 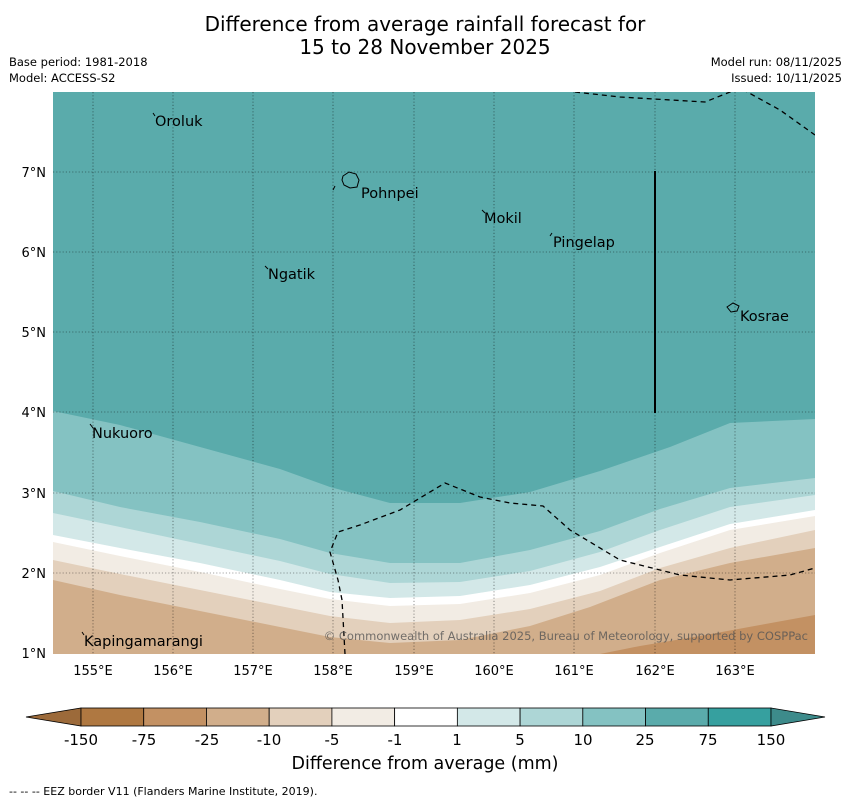 What do you see at coordinates (179, 122) in the screenshot?
I see `place-label-oroluk: Oroluk` at bounding box center [179, 122].